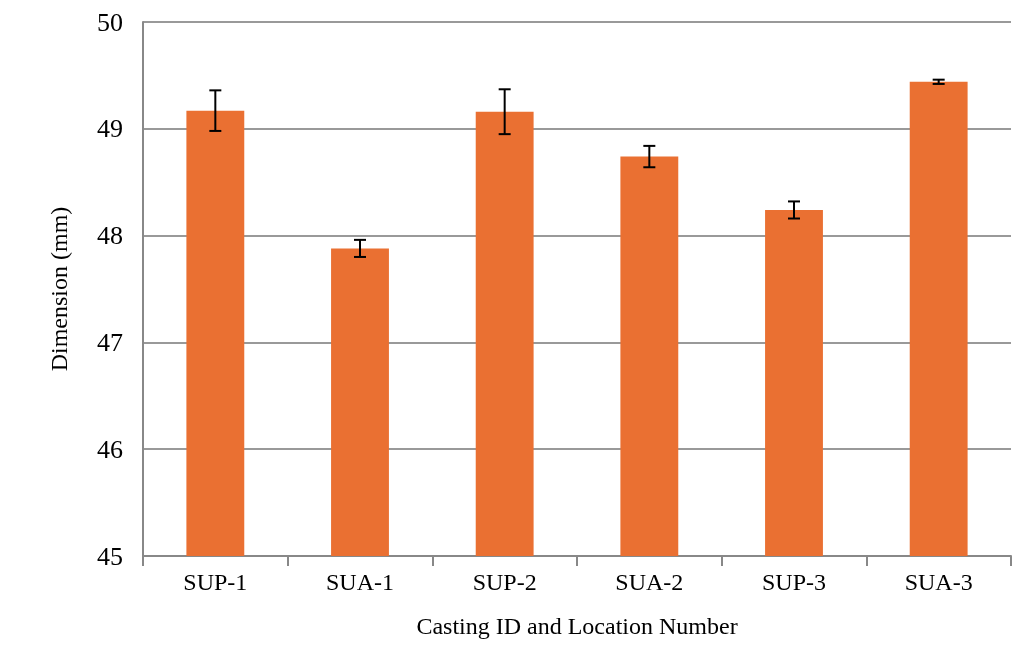 This screenshot has width=1013, height=656. What do you see at coordinates (110, 556) in the screenshot?
I see `y-tick-label: 45` at bounding box center [110, 556].